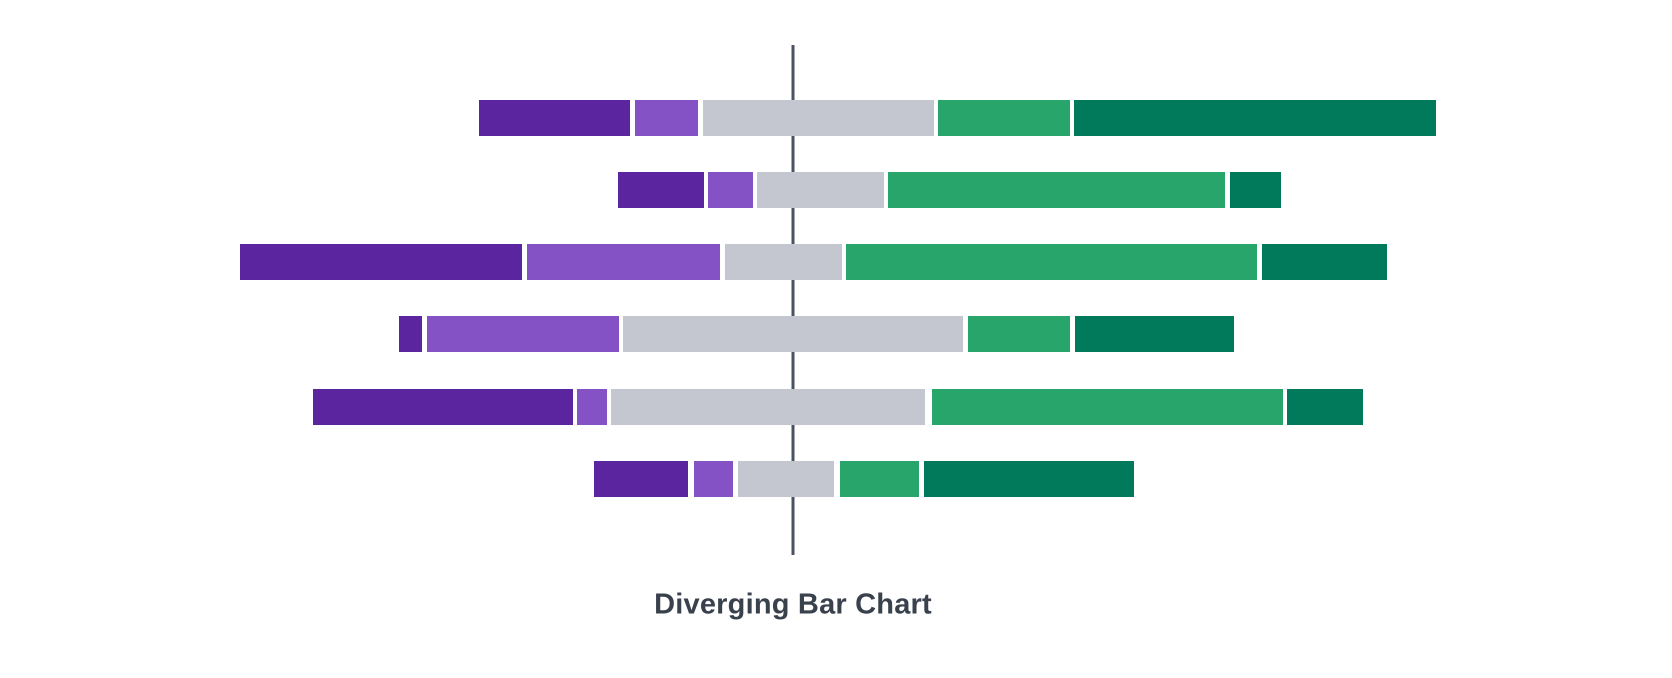 Image resolution: width=1672 pixels, height=678 pixels. Describe the element at coordinates (793, 604) in the screenshot. I see `chart-title: Diverging Bar Chart` at that location.